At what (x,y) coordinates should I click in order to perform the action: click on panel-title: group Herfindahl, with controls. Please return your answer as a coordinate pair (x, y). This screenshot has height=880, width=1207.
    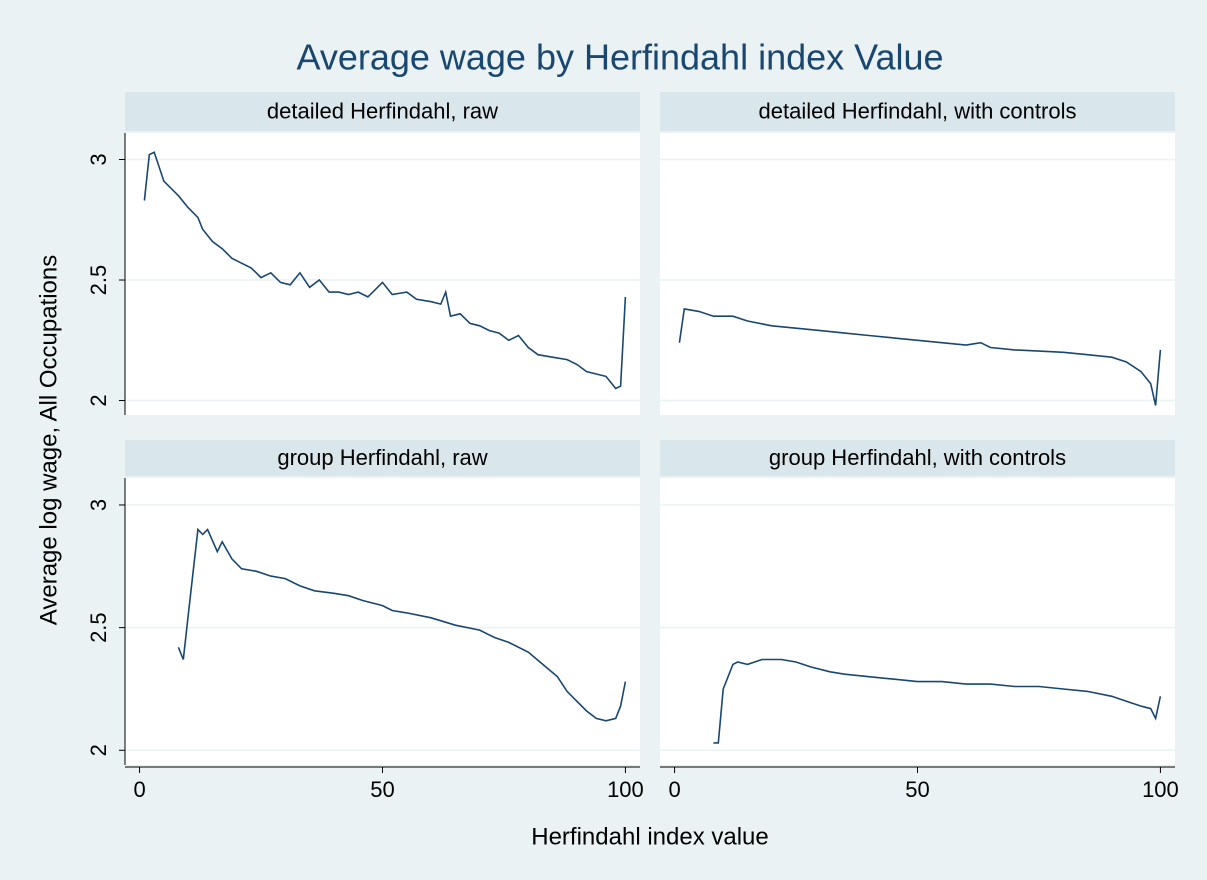
    Looking at the image, I should click on (917, 457).